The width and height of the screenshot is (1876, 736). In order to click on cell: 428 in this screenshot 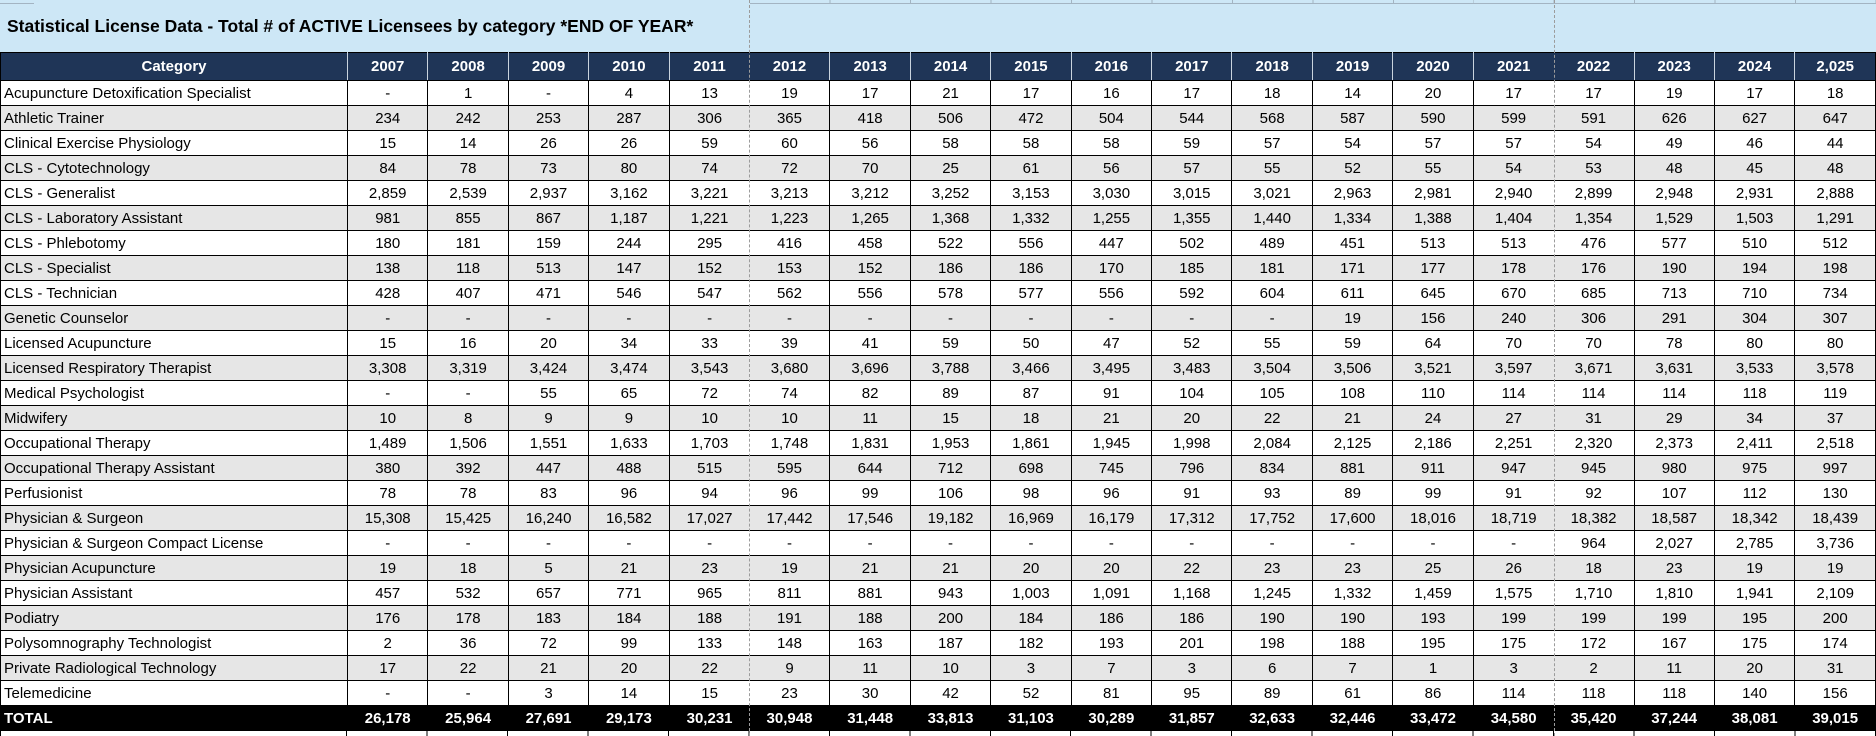, I will do `click(388, 293)`.